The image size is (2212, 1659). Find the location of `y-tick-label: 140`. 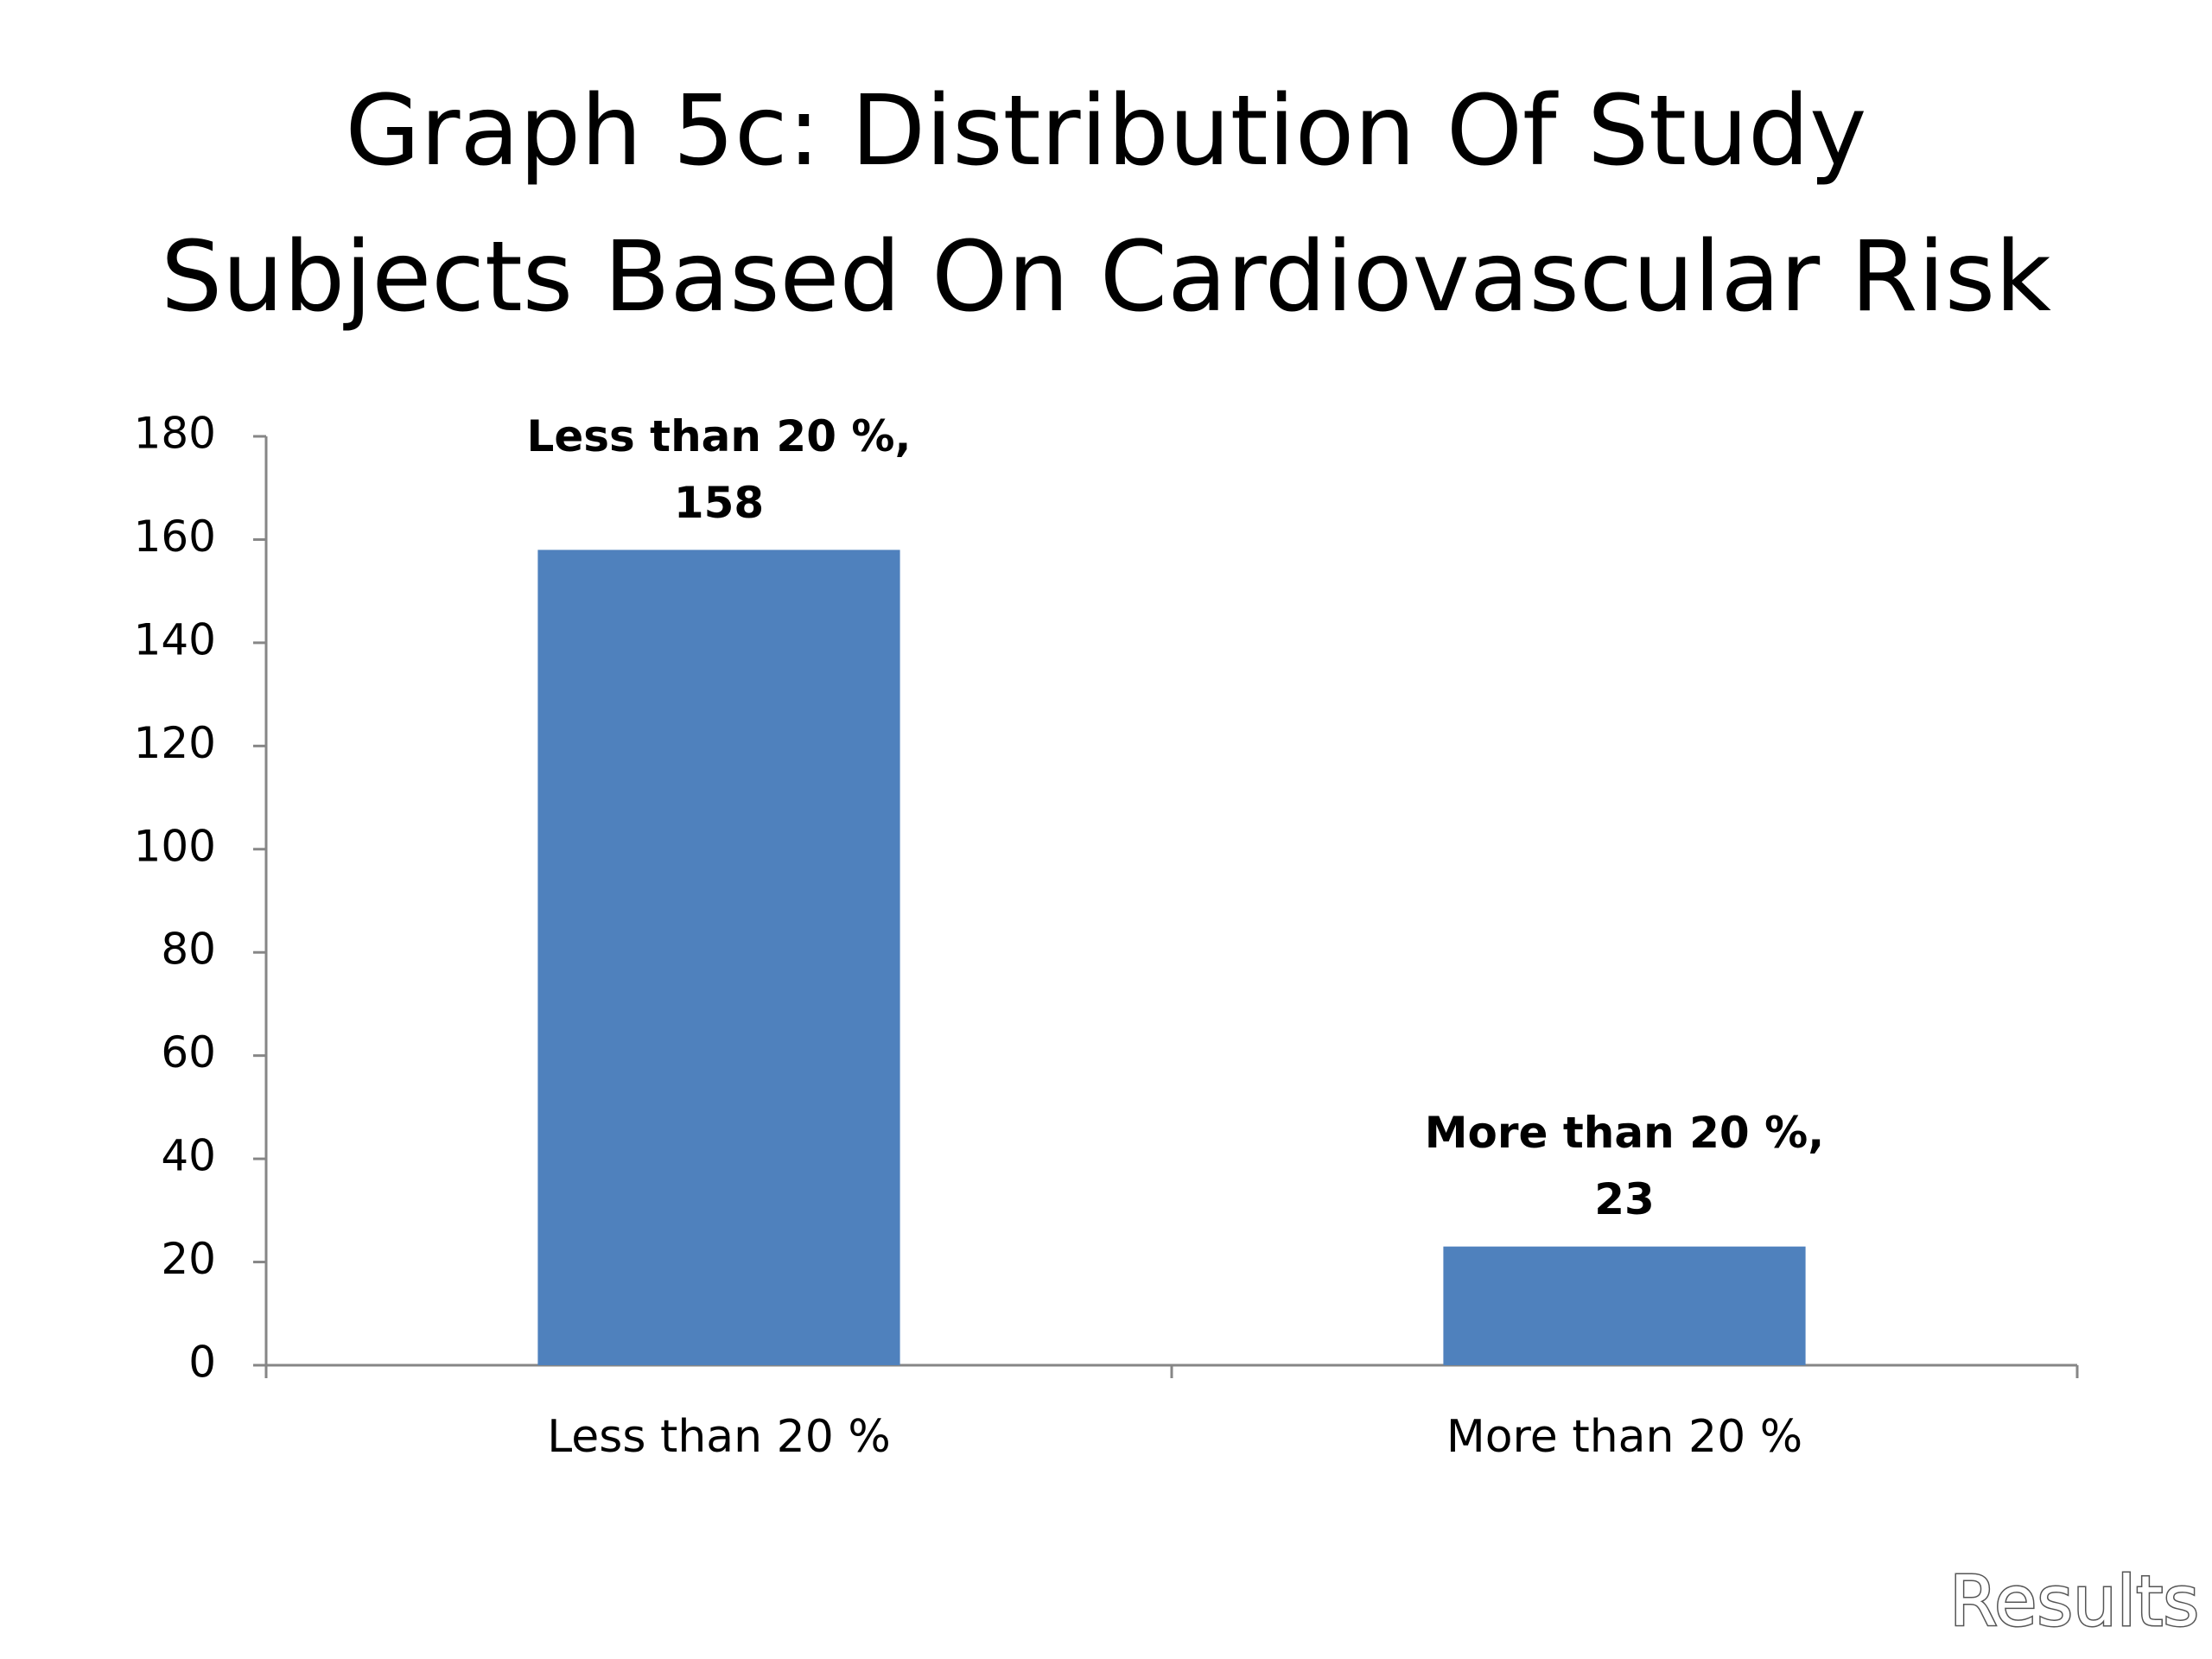

y-tick-label: 140 is located at coordinates (175, 639).